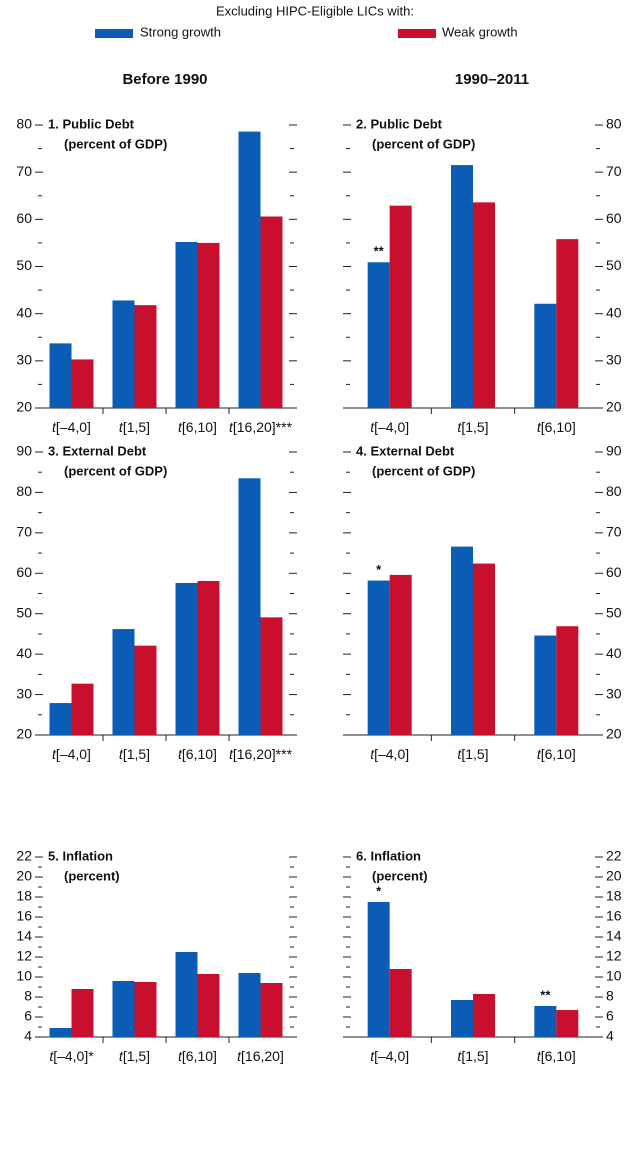 The image size is (630, 1150). Describe the element at coordinates (399, 123) in the screenshot. I see `panel-title: 2. Public Debt` at that location.